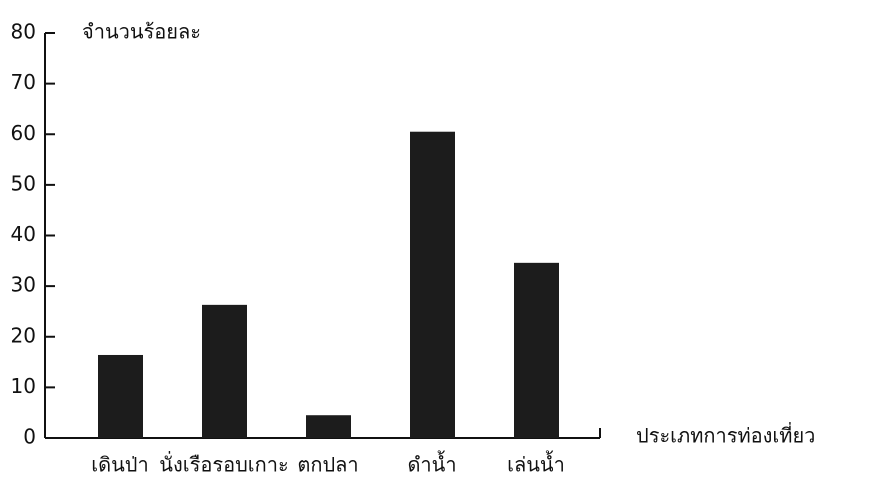 Image resolution: width=870 pixels, height=480 pixels. What do you see at coordinates (23, 386) in the screenshot?
I see `y-tick-label: 10` at bounding box center [23, 386].